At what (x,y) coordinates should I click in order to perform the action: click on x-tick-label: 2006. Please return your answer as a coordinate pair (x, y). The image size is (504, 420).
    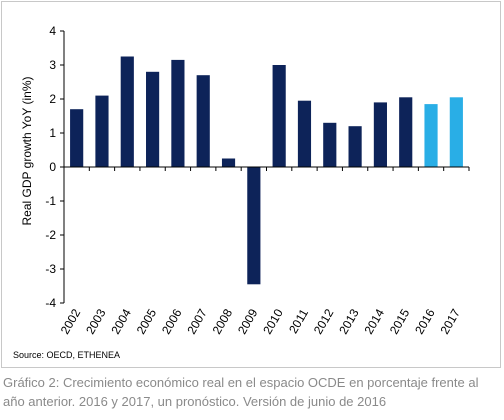
    Looking at the image, I should click on (172, 321).